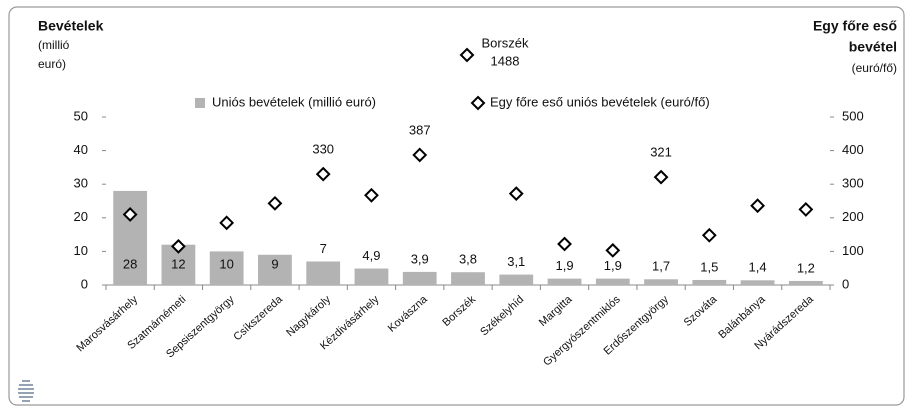 This screenshot has height=418, width=913. Describe the element at coordinates (323, 149) in the screenshot. I see `marker-value-label: 330` at that location.